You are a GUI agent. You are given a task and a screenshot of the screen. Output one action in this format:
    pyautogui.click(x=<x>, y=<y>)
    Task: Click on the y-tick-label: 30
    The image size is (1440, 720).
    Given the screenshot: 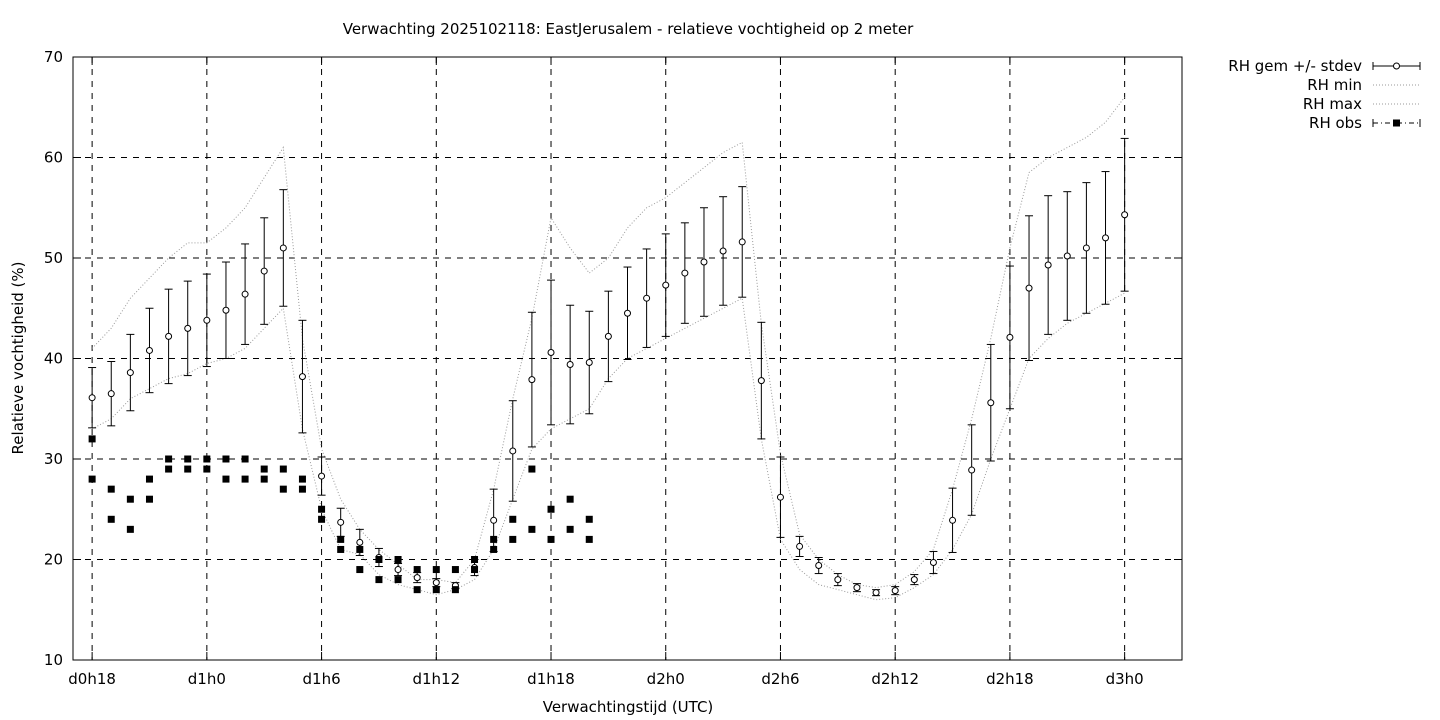 What is the action you would take?
    pyautogui.click(x=53, y=459)
    